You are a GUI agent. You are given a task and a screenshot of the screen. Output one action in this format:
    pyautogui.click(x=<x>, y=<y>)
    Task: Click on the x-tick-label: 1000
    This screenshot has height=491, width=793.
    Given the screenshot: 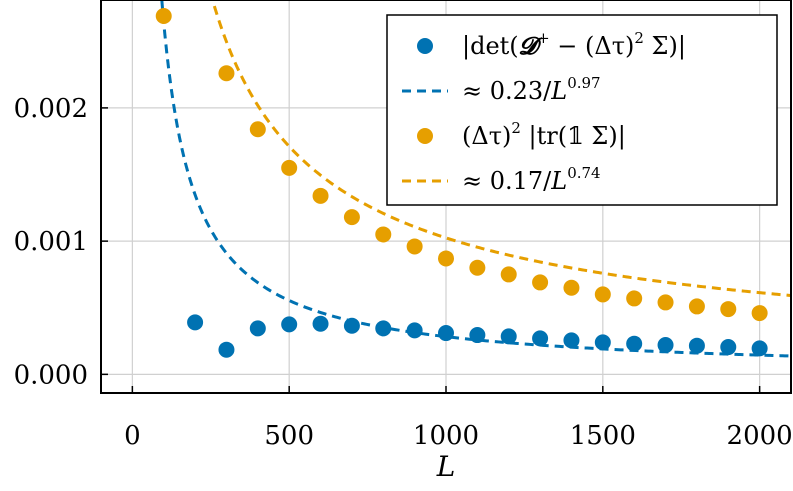 What is the action you would take?
    pyautogui.click(x=446, y=436)
    